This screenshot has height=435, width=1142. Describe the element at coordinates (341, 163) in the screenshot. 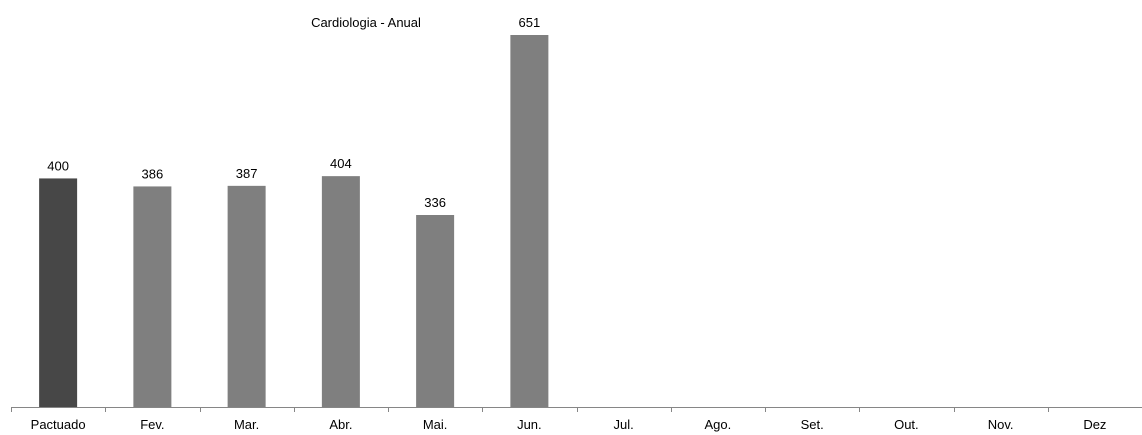

I see `data-label: 404` at that location.